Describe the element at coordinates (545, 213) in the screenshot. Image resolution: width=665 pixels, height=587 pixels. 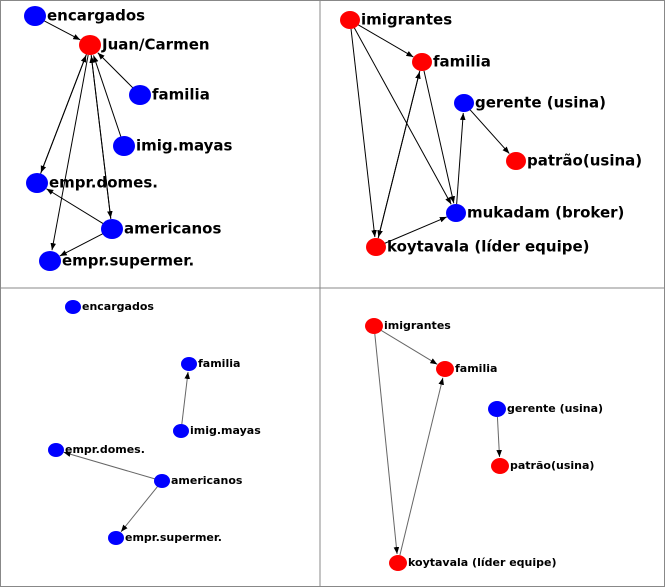
I see `node-label: mukadam (broker)` at that location.